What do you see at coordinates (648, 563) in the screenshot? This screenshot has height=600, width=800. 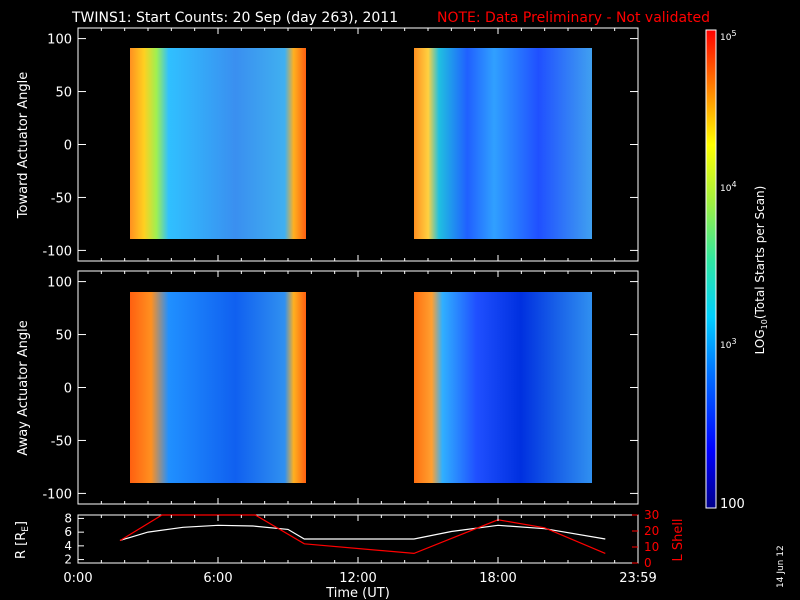 I see `orbit-right-tick-label: 0` at bounding box center [648, 563].